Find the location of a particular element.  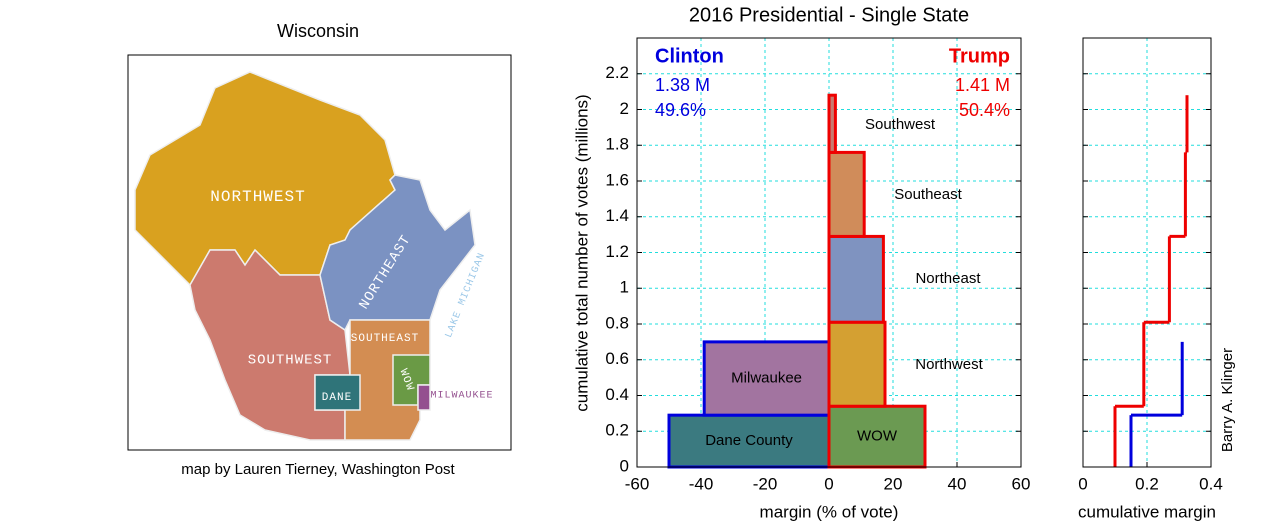

region-northeast is located at coordinates (397, 253).